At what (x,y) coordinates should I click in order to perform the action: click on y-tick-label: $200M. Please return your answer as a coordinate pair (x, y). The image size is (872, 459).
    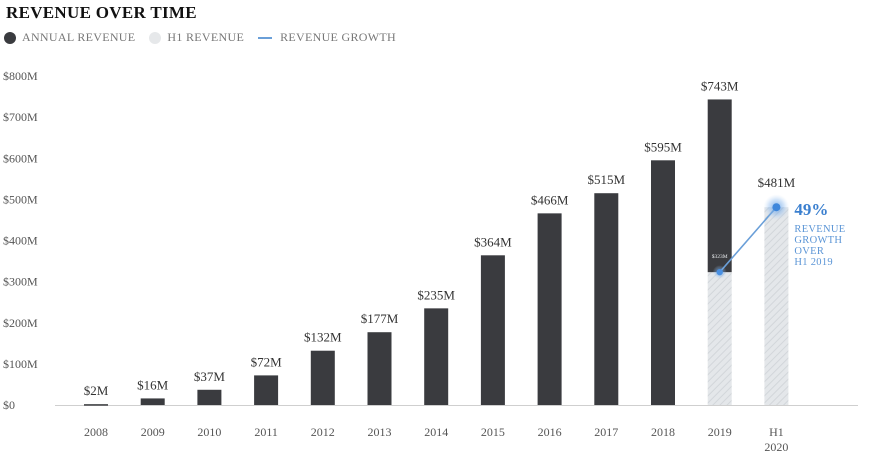
    Looking at the image, I should click on (20, 323).